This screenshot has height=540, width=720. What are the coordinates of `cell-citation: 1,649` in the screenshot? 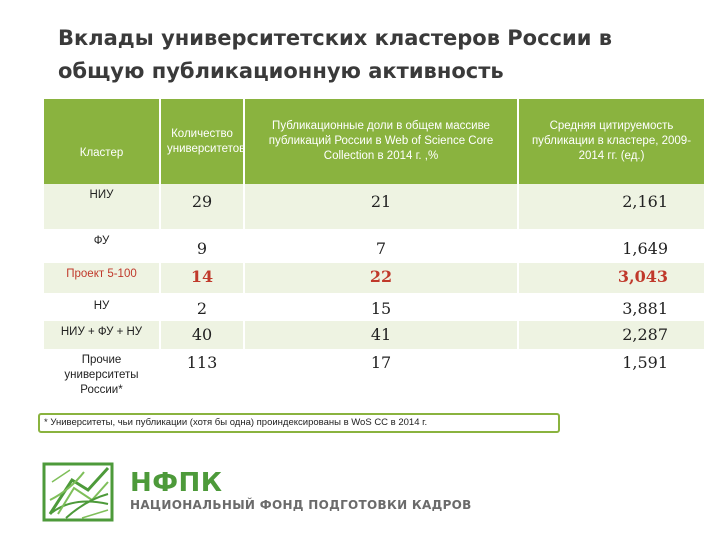 It's located at (611, 246).